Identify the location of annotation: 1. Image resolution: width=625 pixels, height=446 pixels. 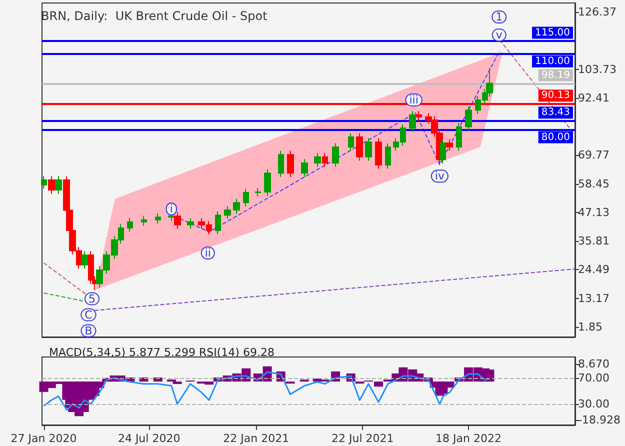
(499, 17).